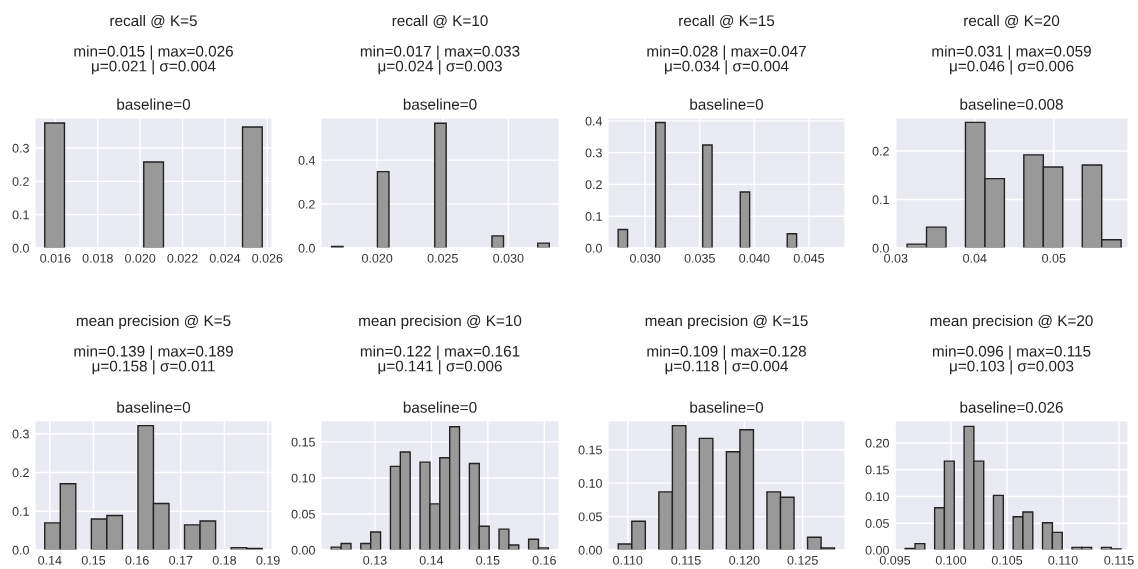 The width and height of the screenshot is (1138, 569). I want to click on chart-subtitle: min=0.109 | max=0.128 μ=0.118 | σ=0.004, so click(726, 360).